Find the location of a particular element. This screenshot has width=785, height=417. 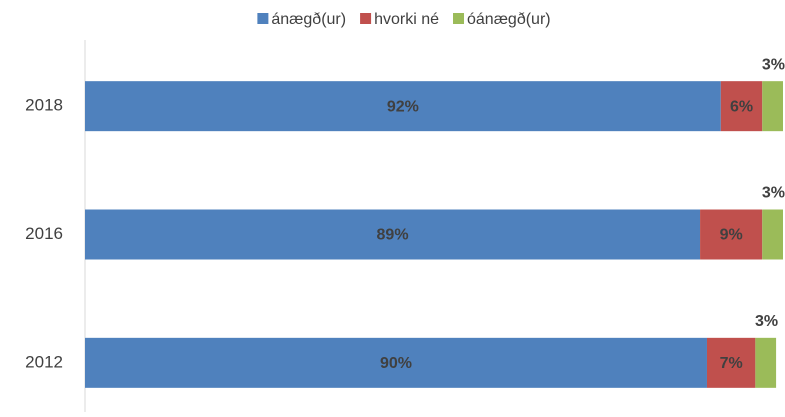

data-label: 90% is located at coordinates (396, 363).